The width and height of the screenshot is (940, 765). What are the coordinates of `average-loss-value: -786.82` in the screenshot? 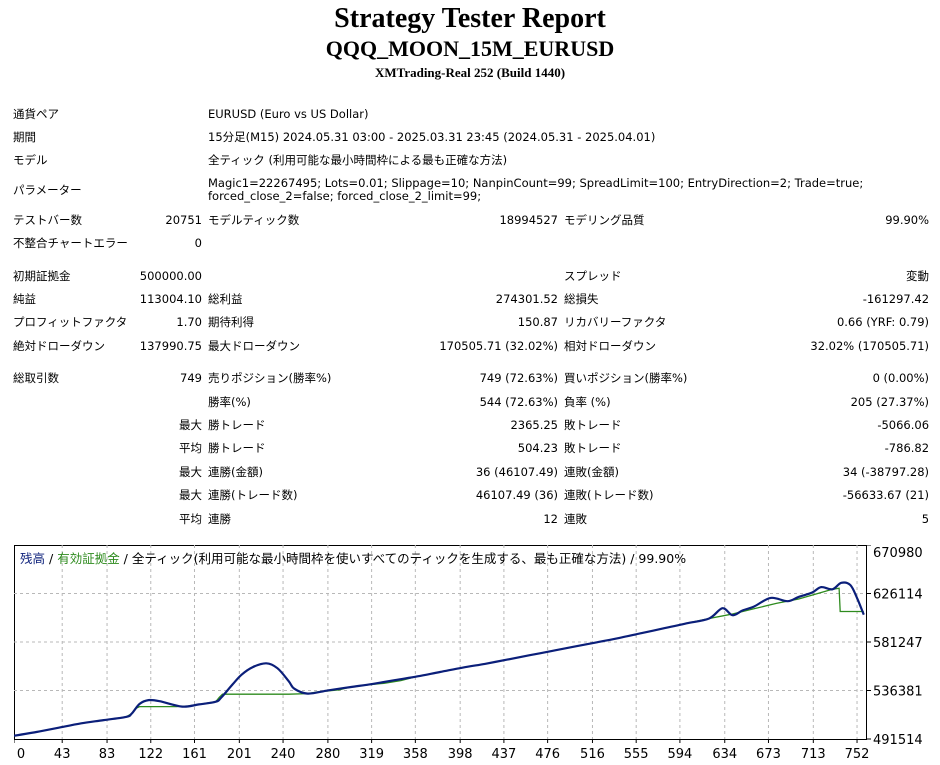 It's located at (907, 448).